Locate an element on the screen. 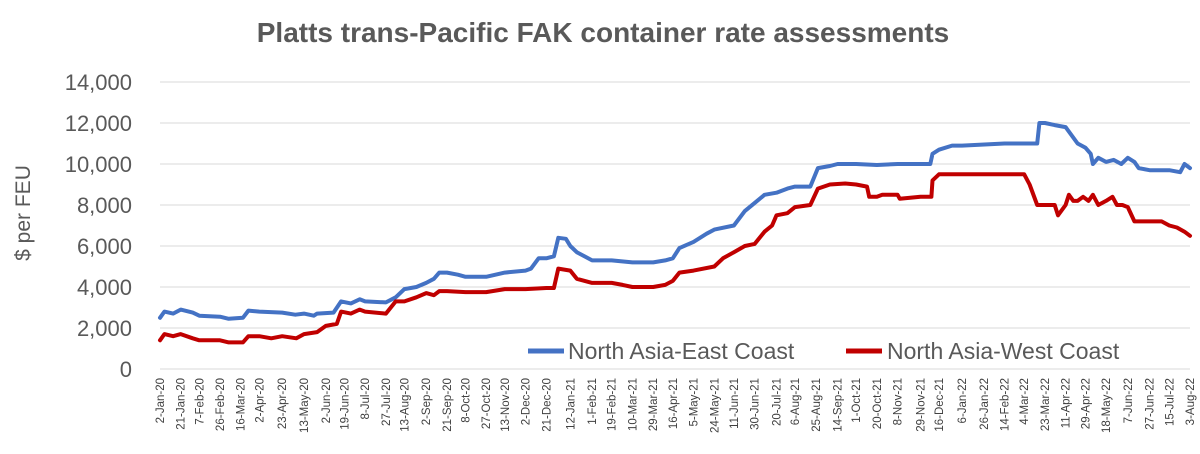 This screenshot has width=1200, height=454. x-tick-label: 27-Jun-22 is located at coordinates (1151, 404).